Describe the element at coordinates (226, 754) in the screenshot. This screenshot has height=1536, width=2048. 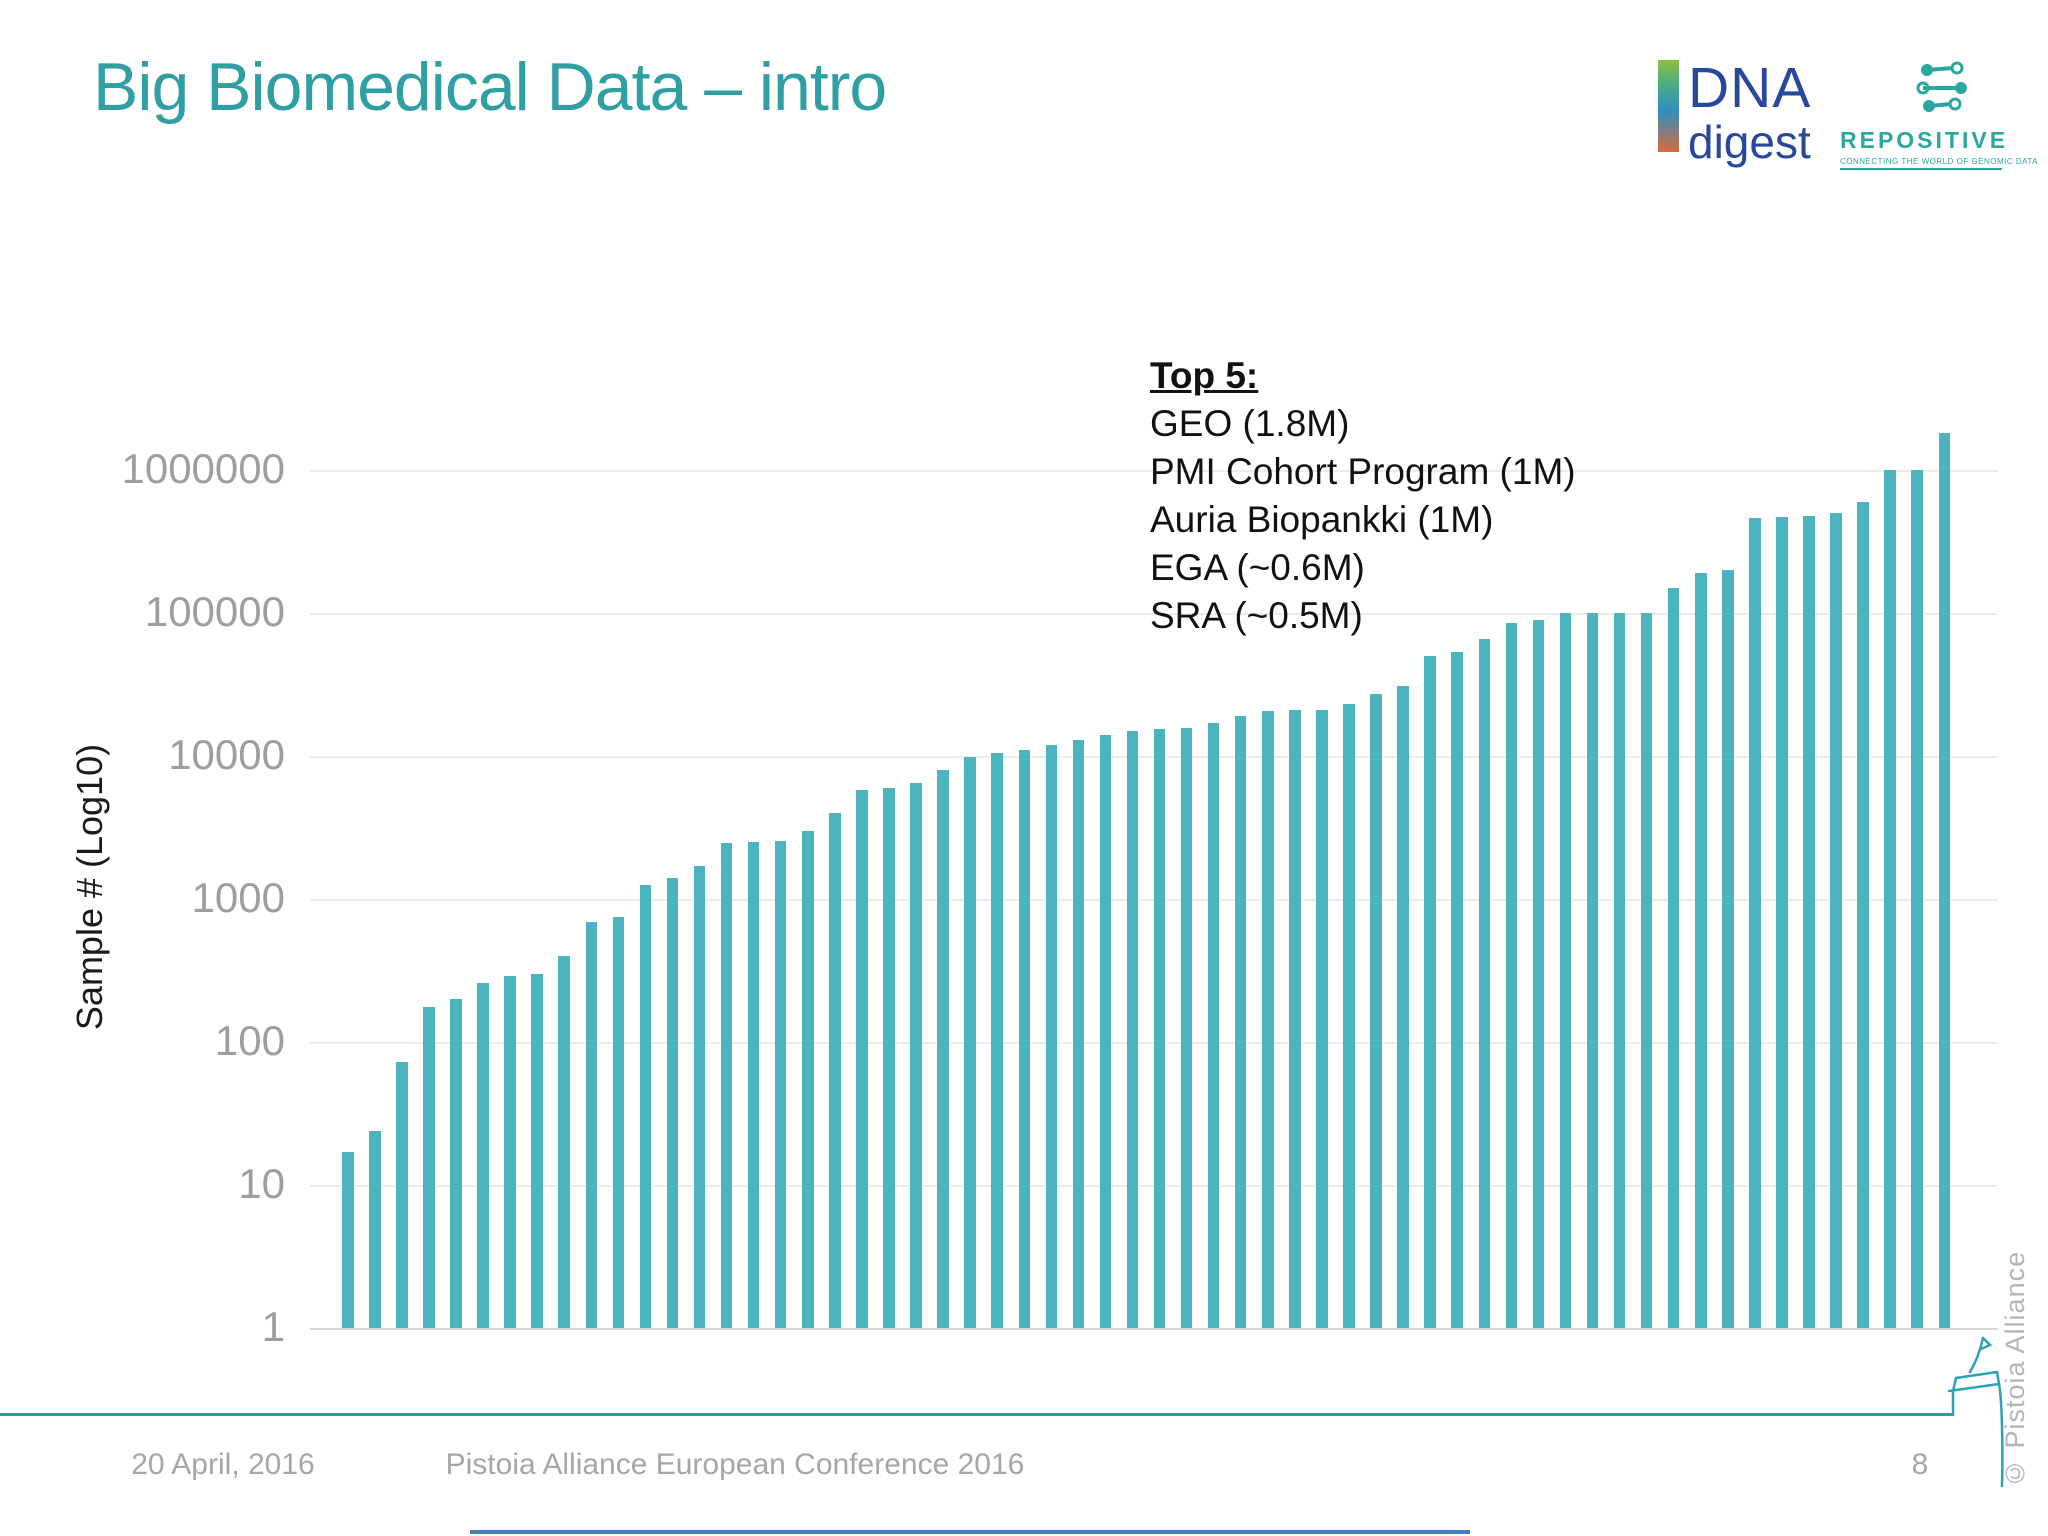
I see `y-tick-label: 10000` at that location.